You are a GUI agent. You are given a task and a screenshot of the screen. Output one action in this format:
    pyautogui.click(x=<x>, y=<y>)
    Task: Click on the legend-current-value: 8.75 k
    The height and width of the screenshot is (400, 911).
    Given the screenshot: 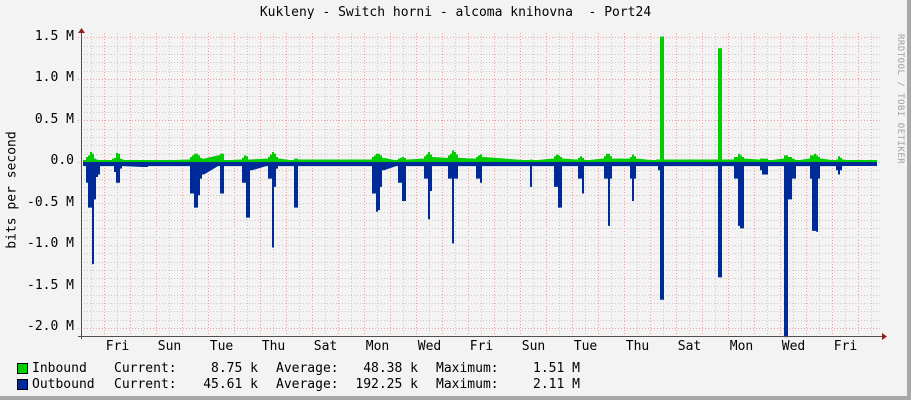 What is the action you would take?
    pyautogui.click(x=234, y=368)
    